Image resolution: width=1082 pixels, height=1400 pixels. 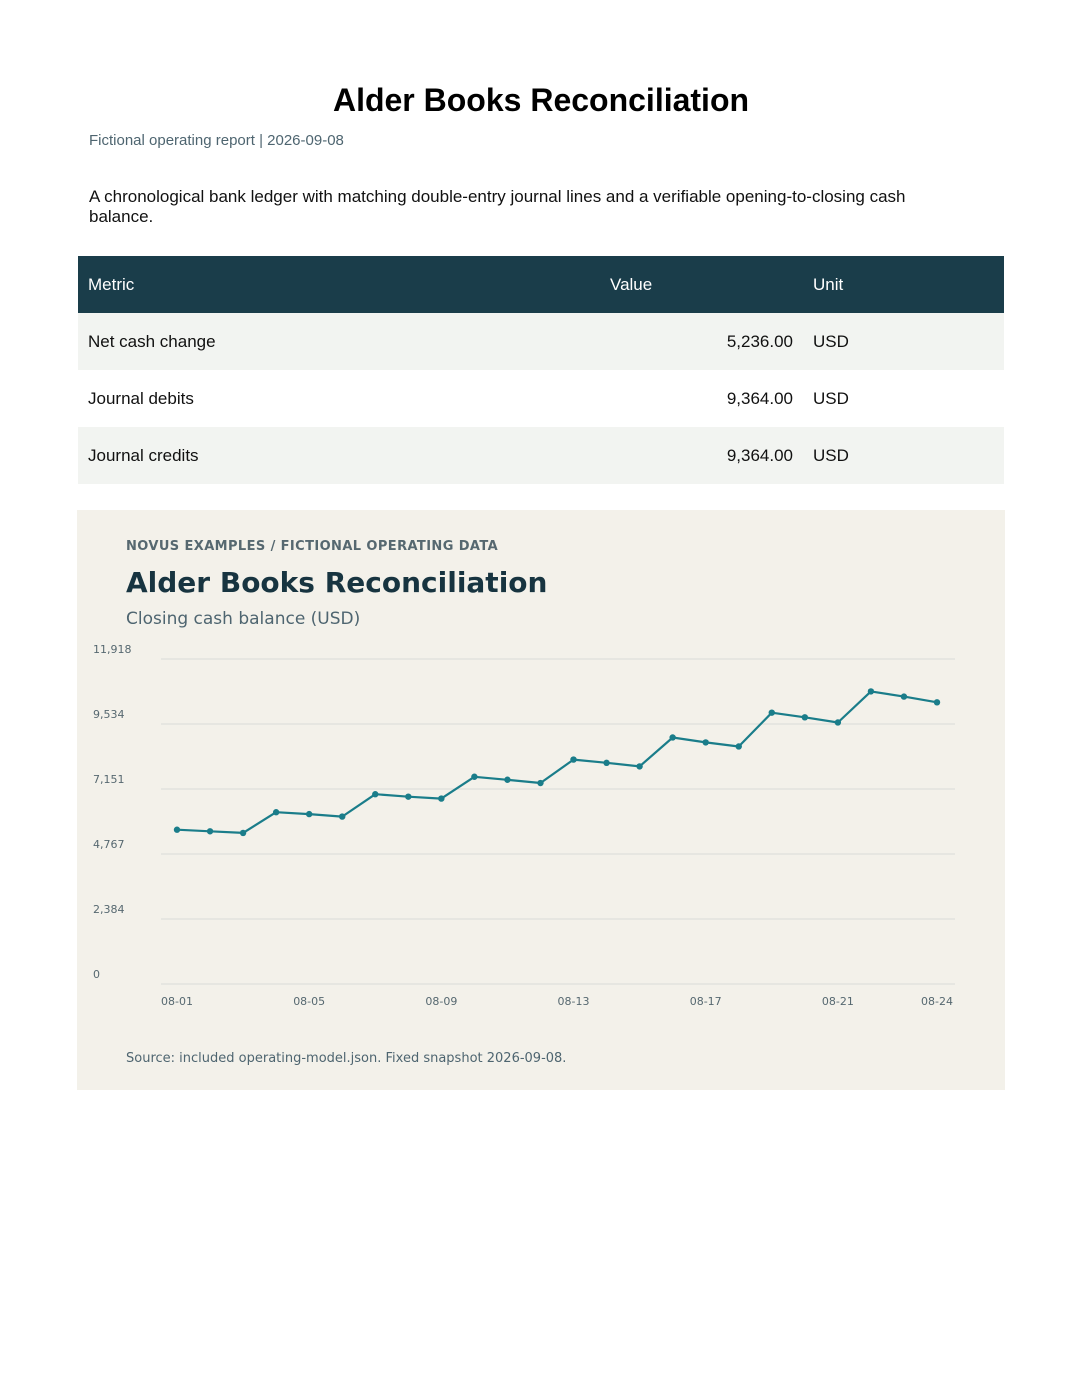 What do you see at coordinates (109, 844) in the screenshot?
I see `y-tick-label: 4,767` at bounding box center [109, 844].